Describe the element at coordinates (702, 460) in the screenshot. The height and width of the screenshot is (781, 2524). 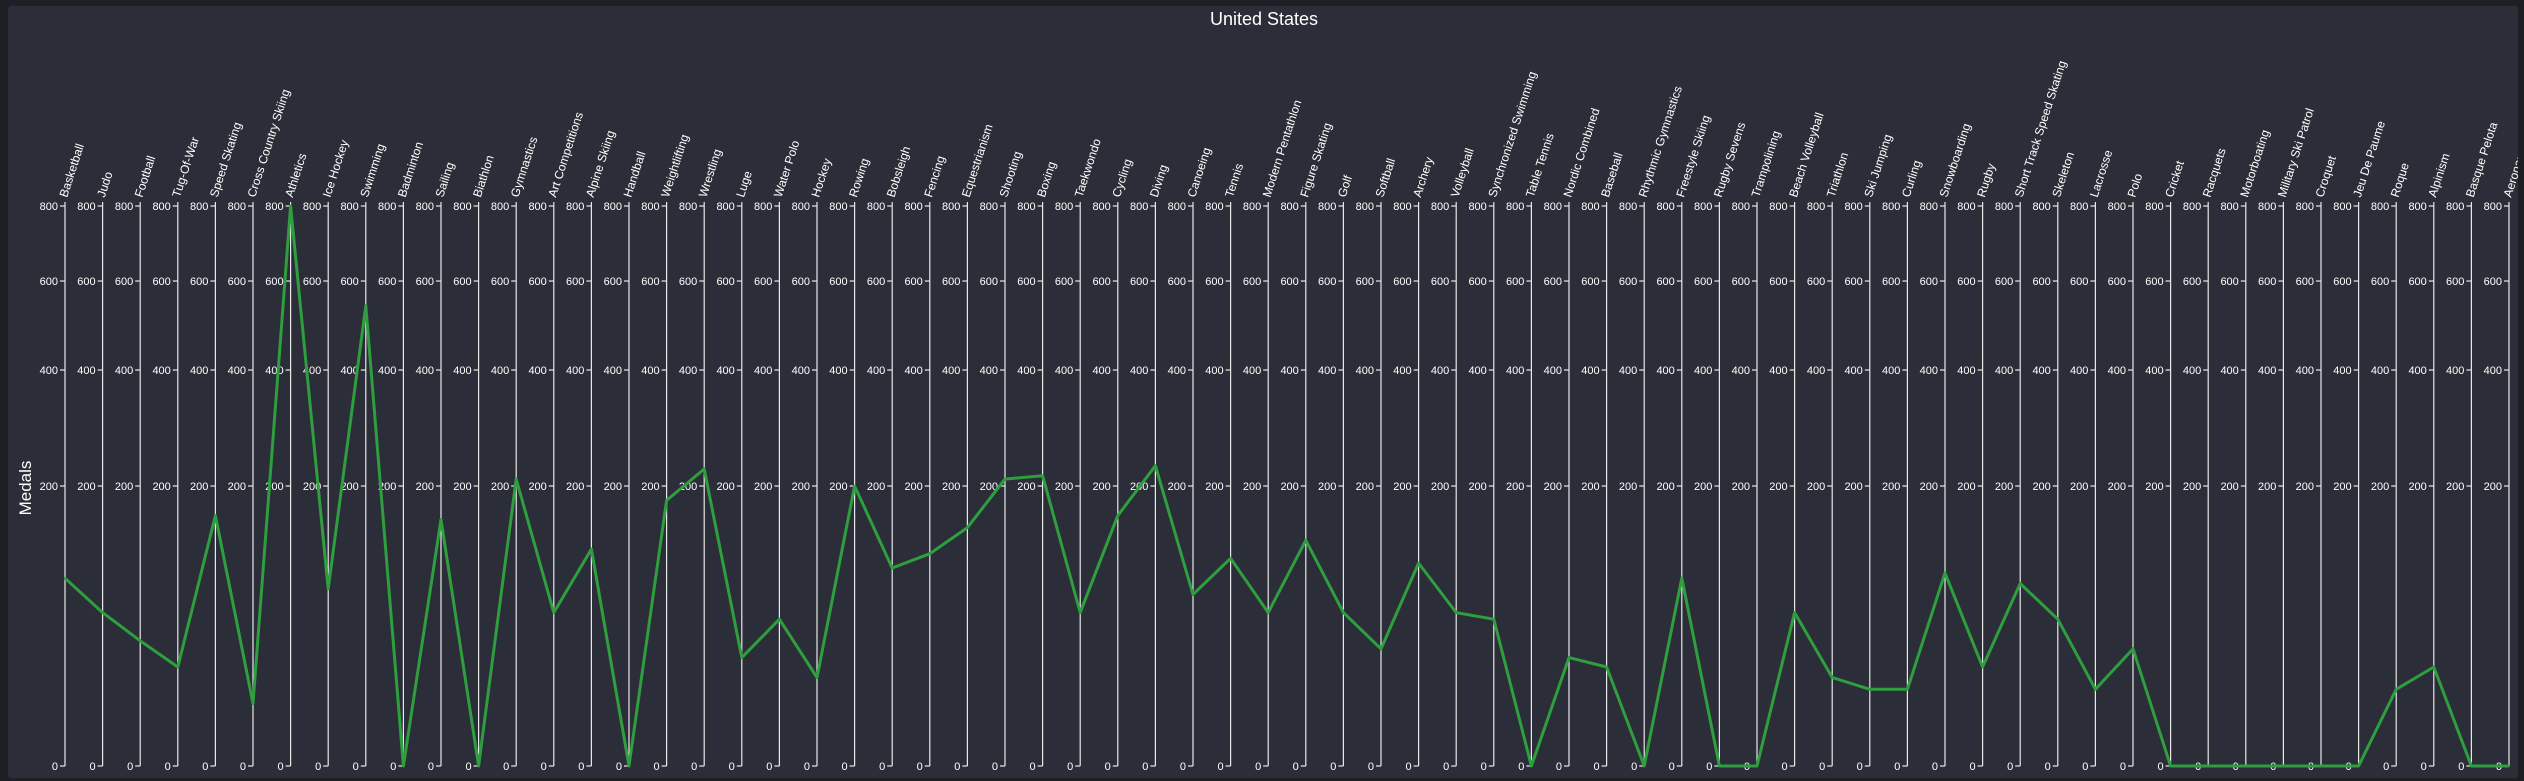
I see `axis-17: 0 200 400 600 800 Wrestling` at that location.